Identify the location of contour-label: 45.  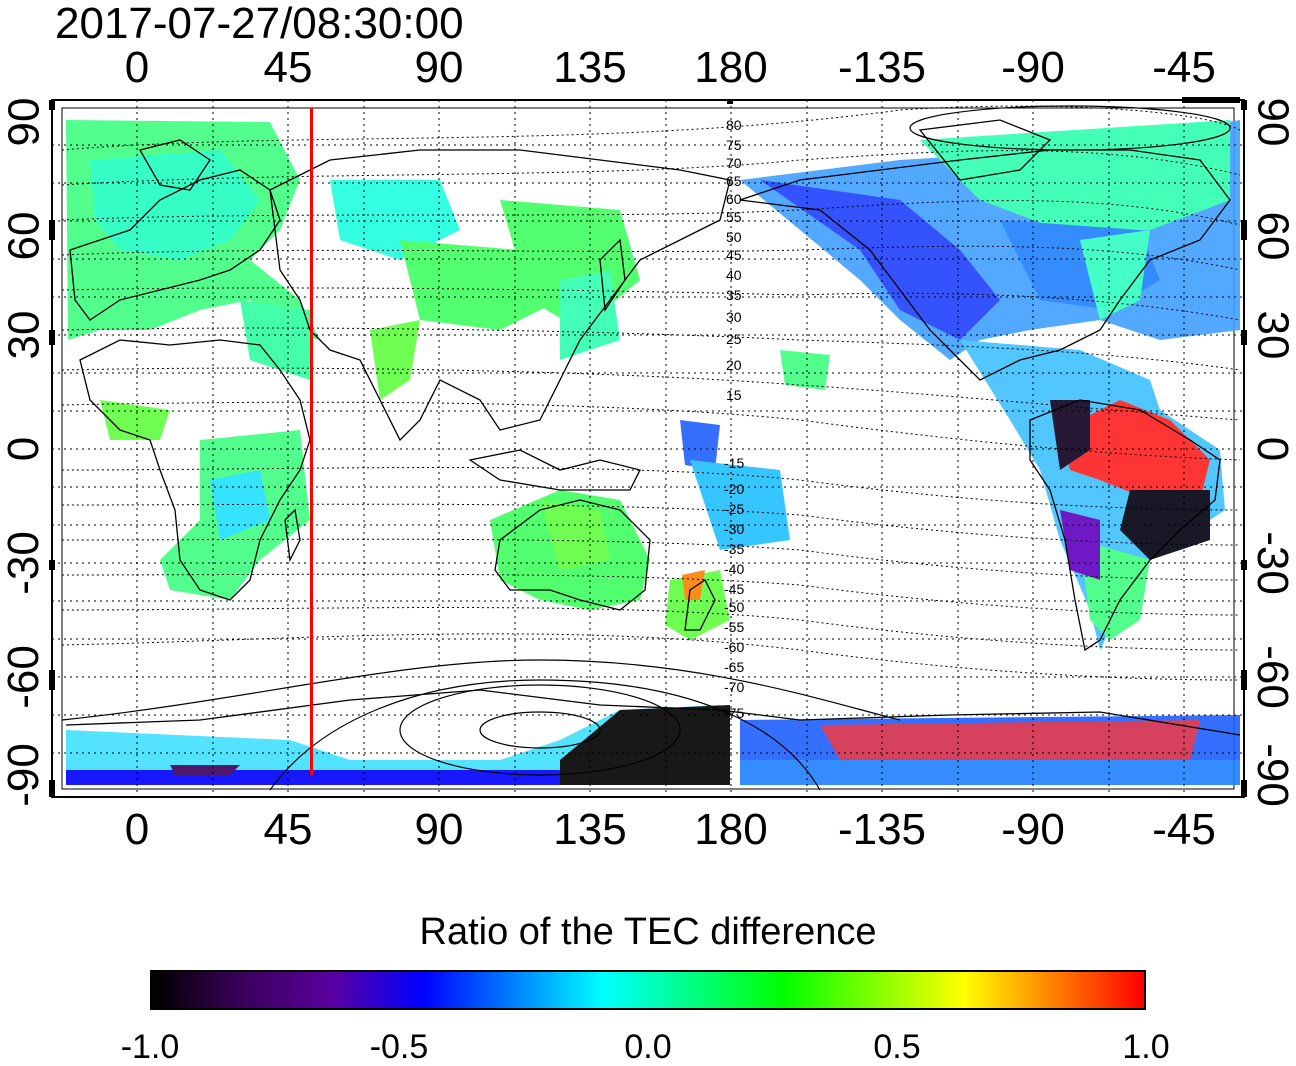
(734, 255).